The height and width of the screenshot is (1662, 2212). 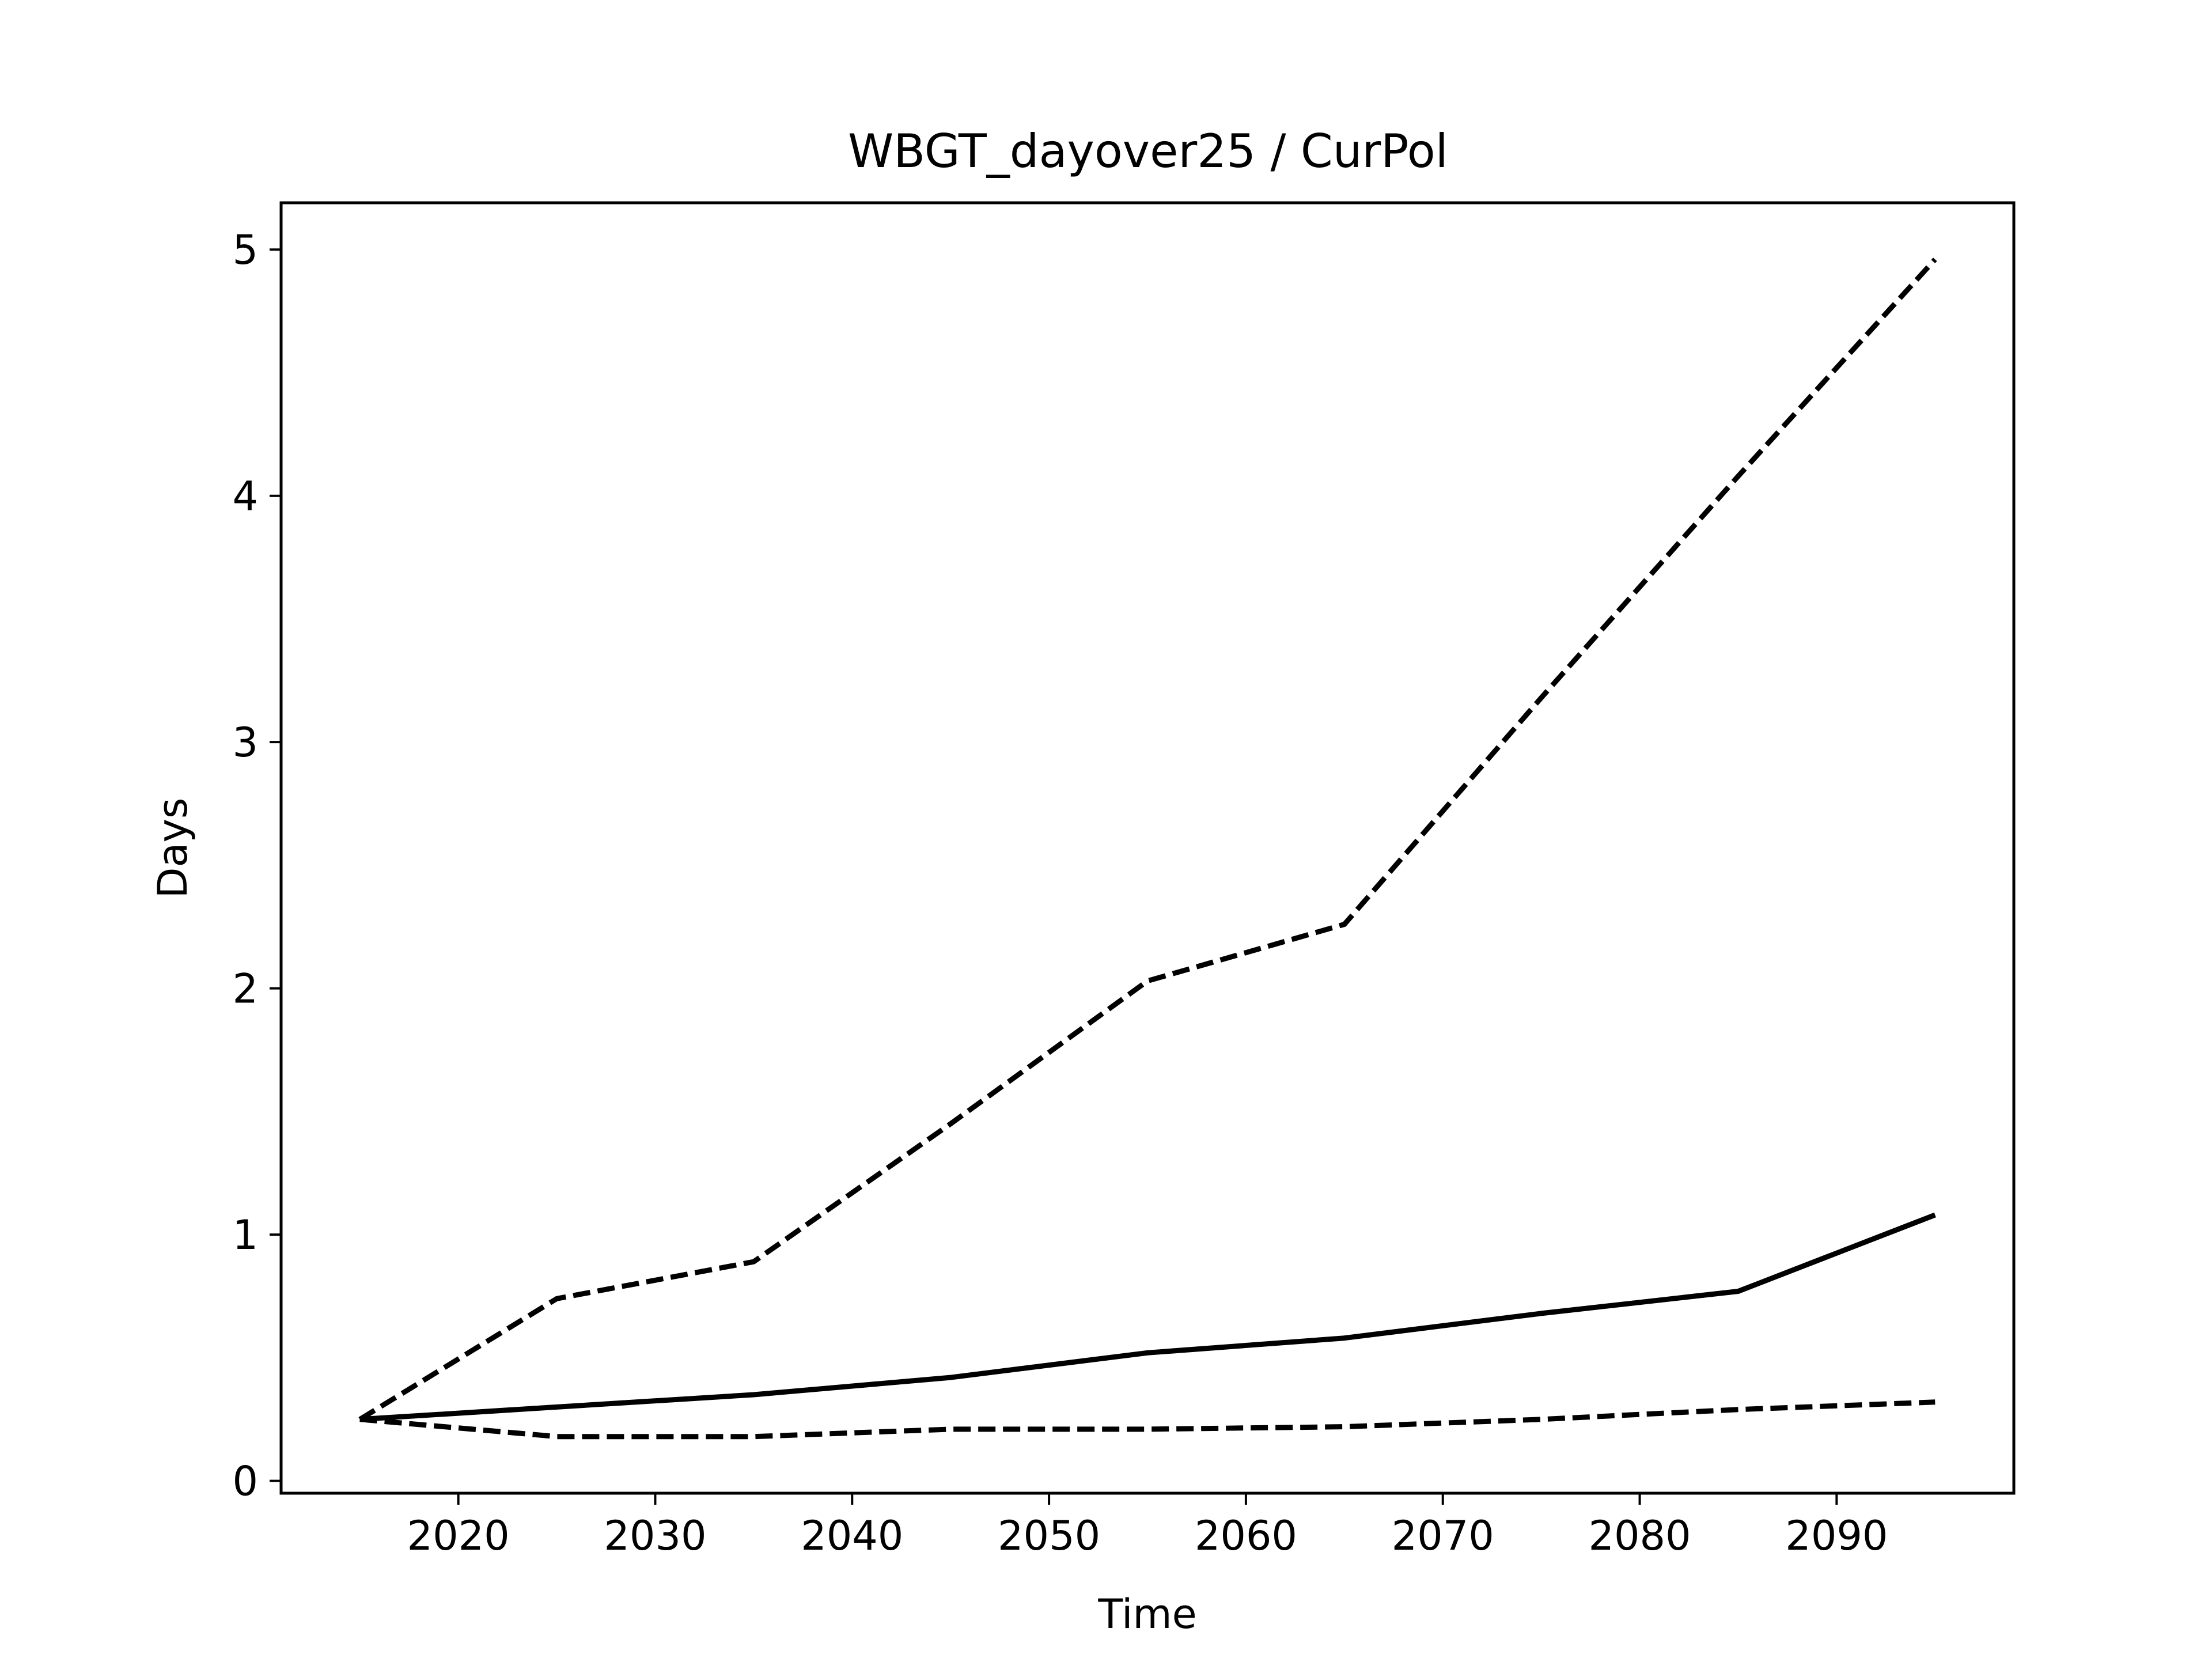 What do you see at coordinates (245, 1235) in the screenshot?
I see `y-tick-label-1: 1` at bounding box center [245, 1235].